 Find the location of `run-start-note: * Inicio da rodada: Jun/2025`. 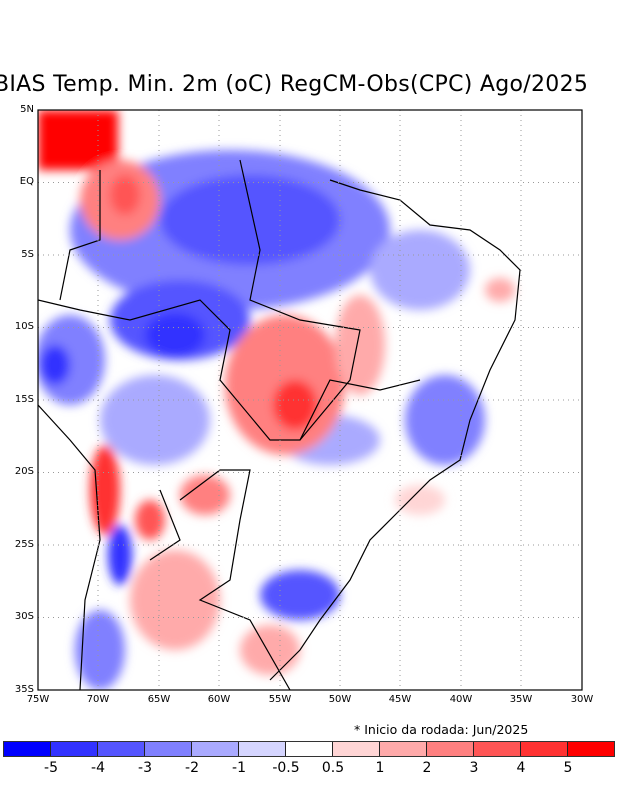

run-start-note: * Inicio da rodada: Jun/2025 is located at coordinates (441, 729).